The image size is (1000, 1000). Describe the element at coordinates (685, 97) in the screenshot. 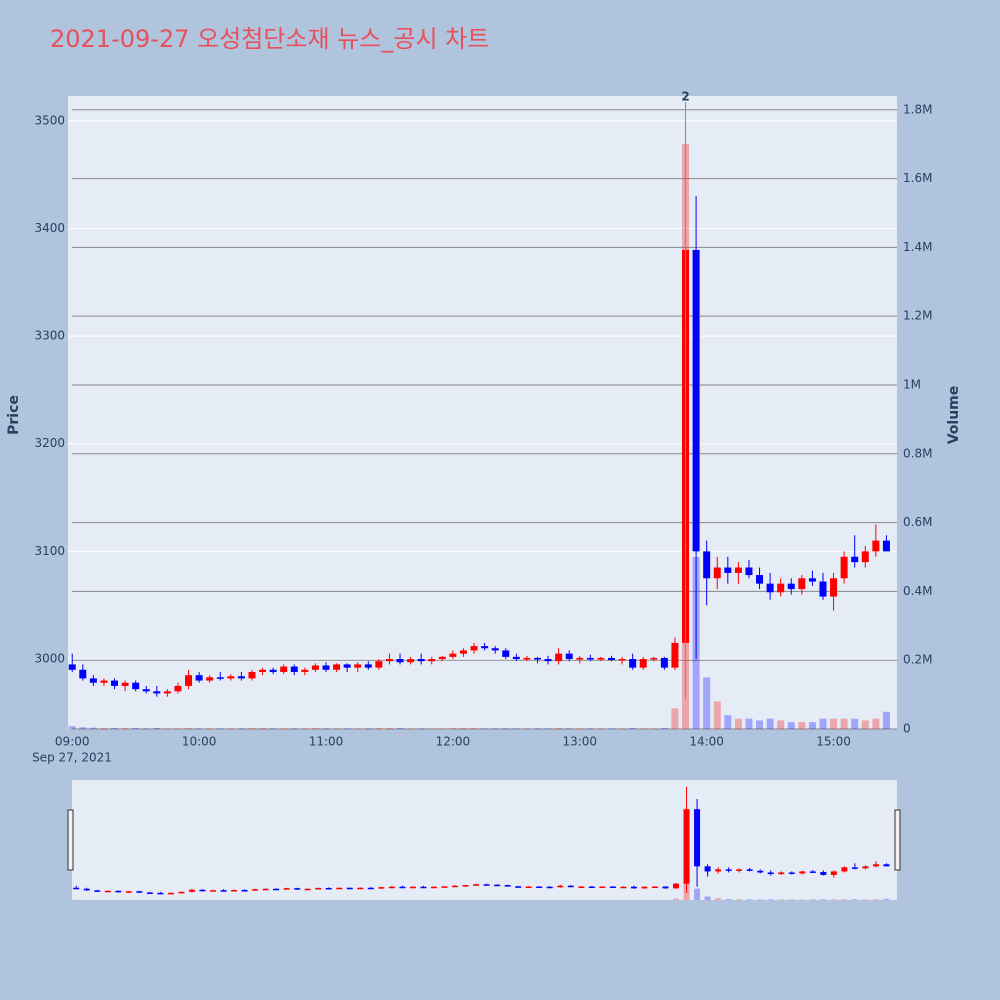

I see `annotation-label: 2` at that location.